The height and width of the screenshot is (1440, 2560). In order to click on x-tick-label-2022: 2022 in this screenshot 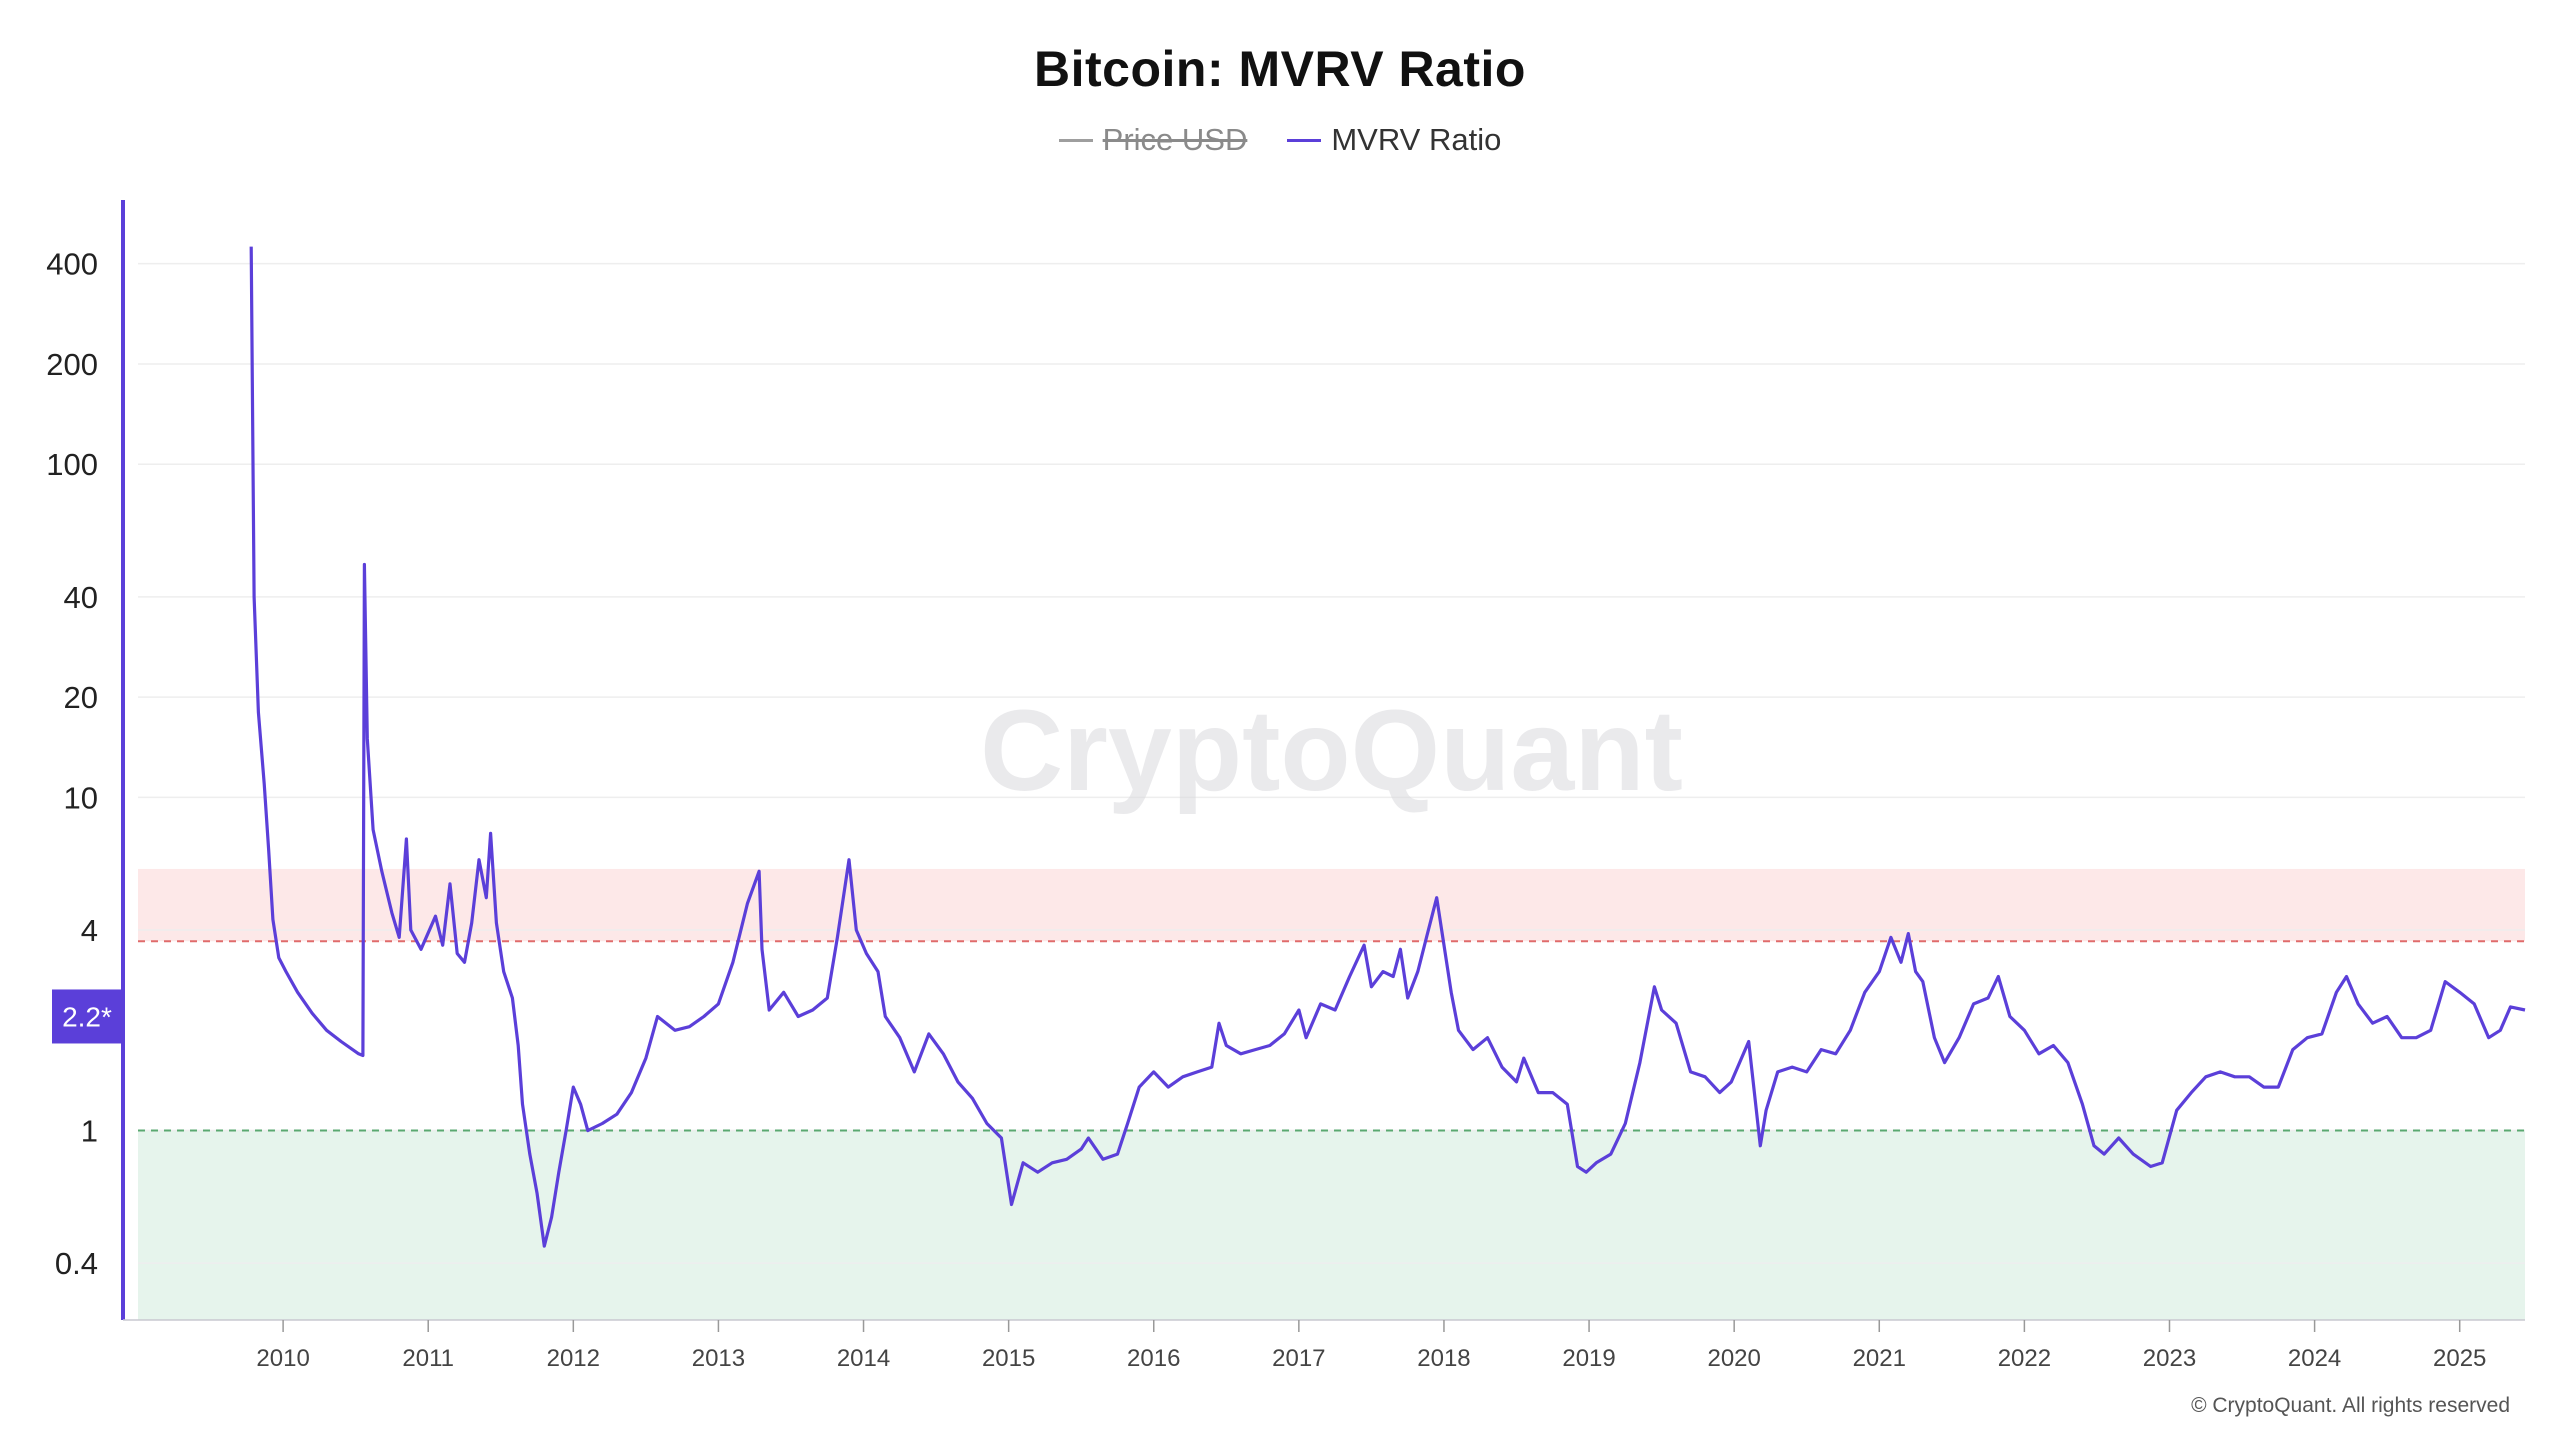, I will do `click(2024, 1358)`.